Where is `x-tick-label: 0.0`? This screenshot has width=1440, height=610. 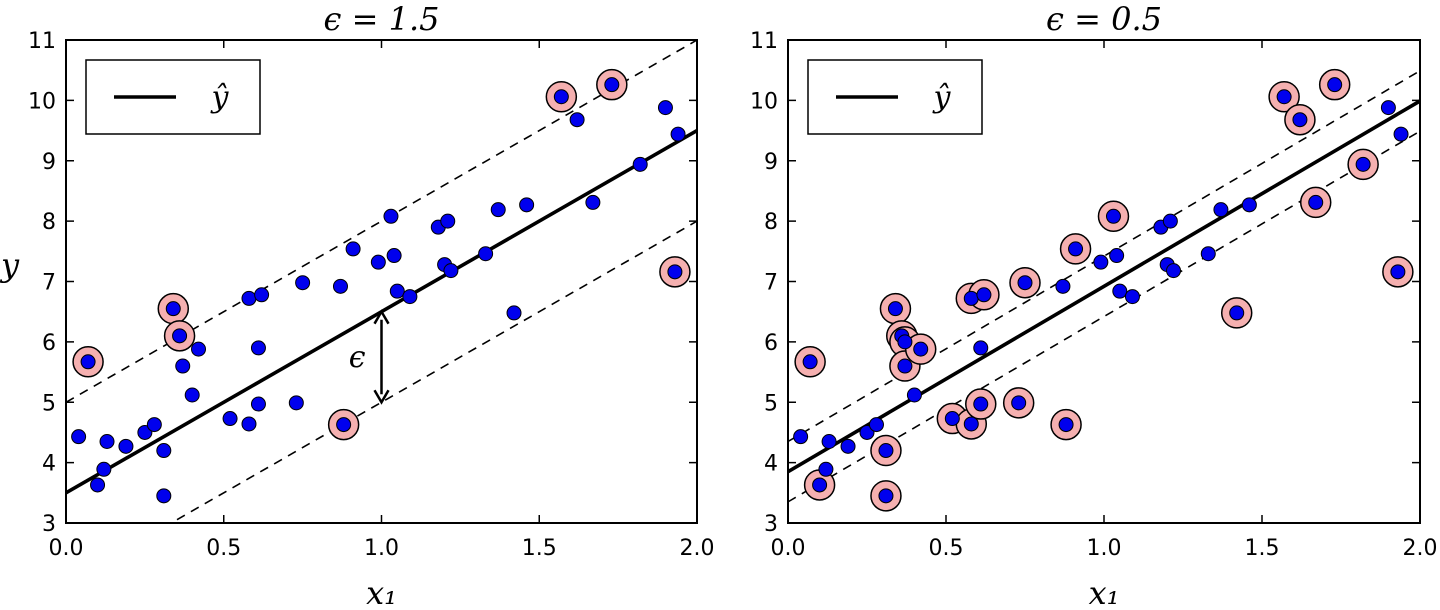 x-tick-label: 0.0 is located at coordinates (788, 548).